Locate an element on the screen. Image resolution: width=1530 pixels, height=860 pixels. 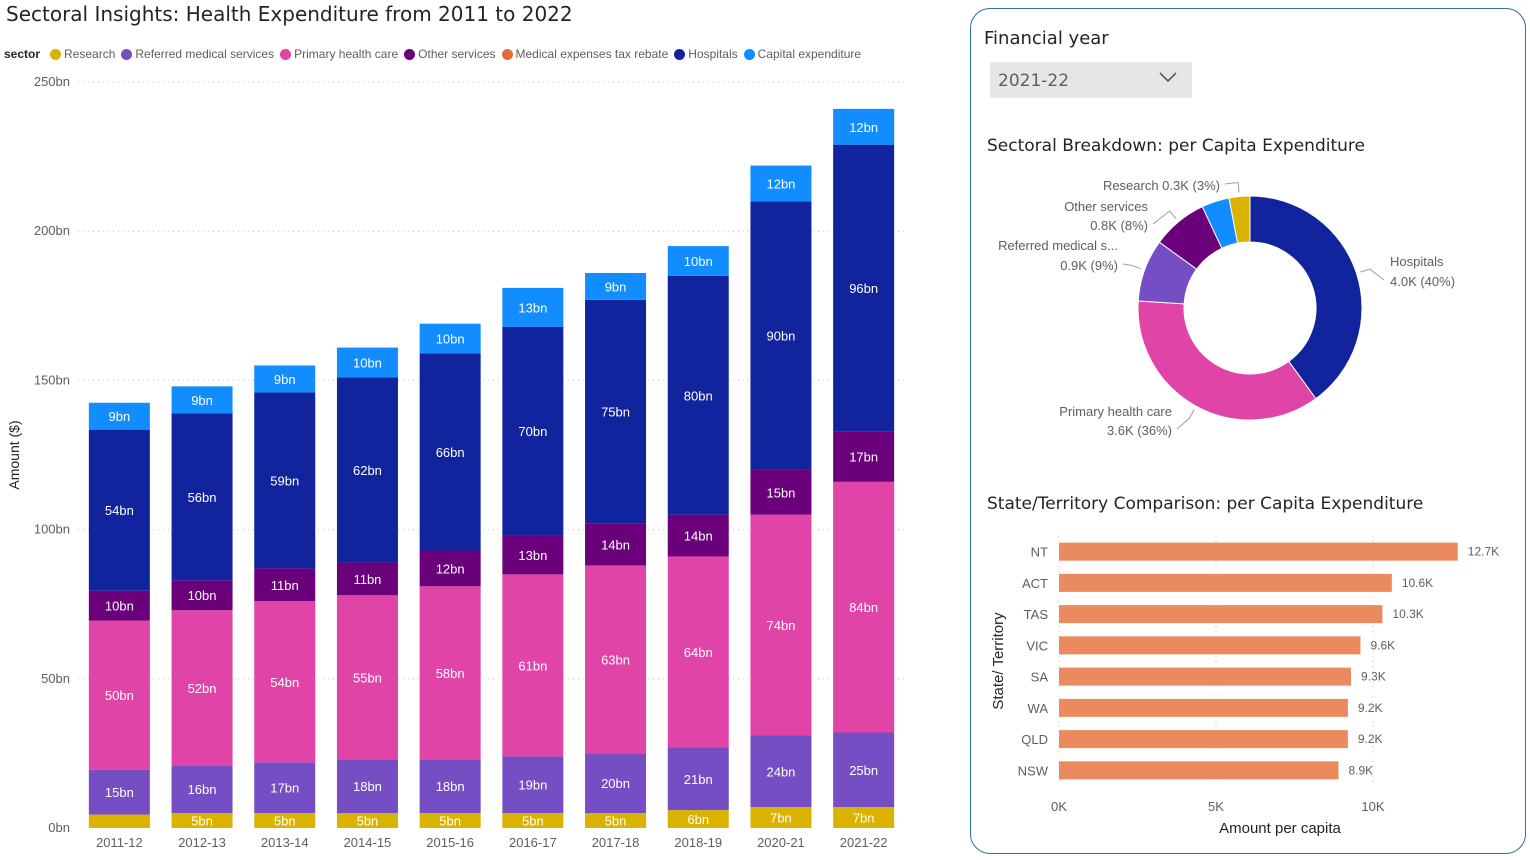
x-tick-label: 2021-22 is located at coordinates (864, 842).